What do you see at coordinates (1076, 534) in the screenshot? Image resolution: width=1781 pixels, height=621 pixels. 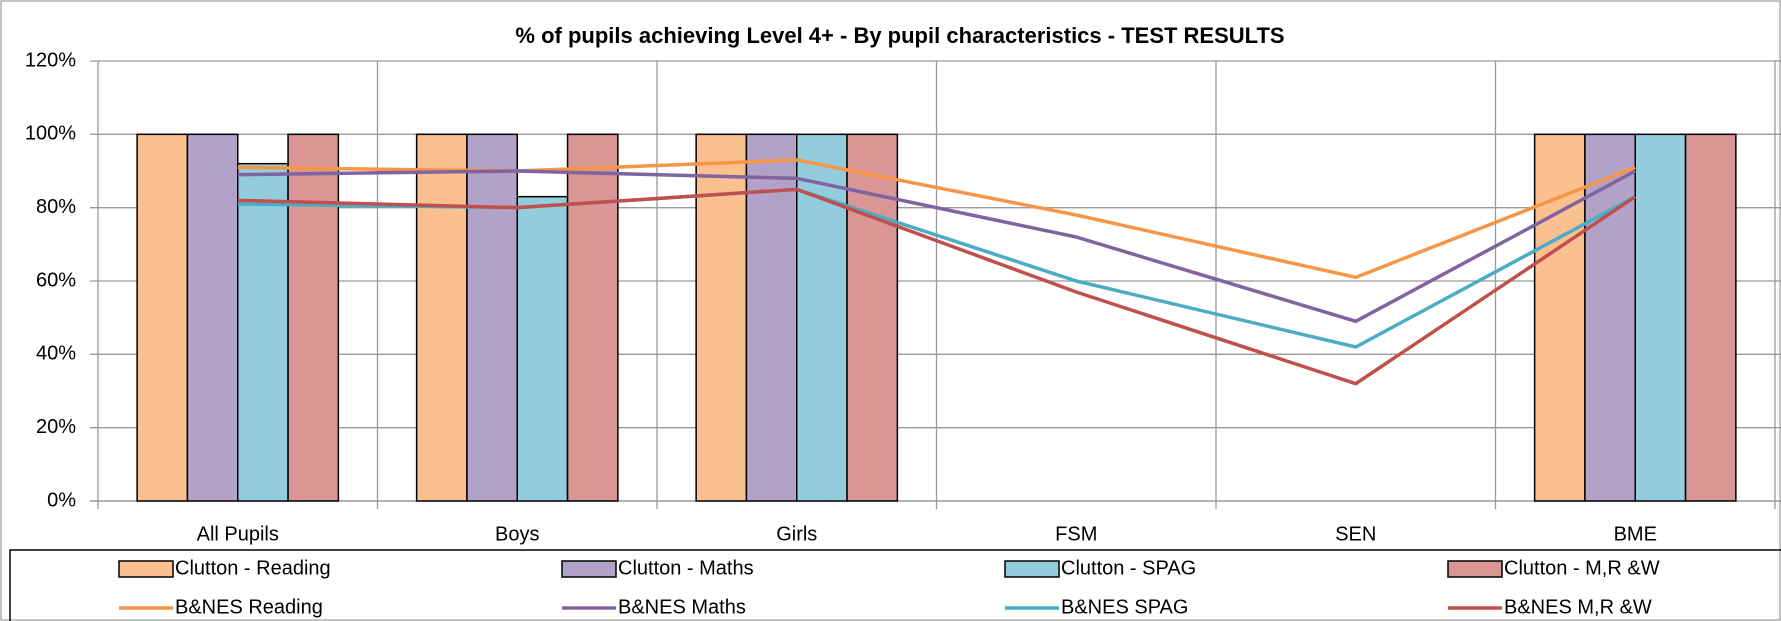 I see `x-tick-label: FSM` at bounding box center [1076, 534].